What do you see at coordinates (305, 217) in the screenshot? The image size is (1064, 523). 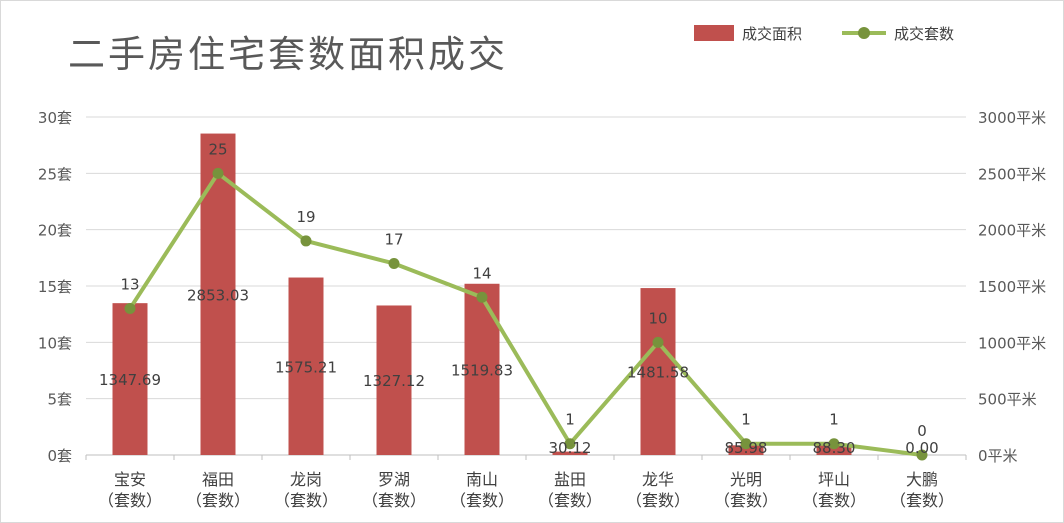 I see `line-data-label: 19` at bounding box center [305, 217].